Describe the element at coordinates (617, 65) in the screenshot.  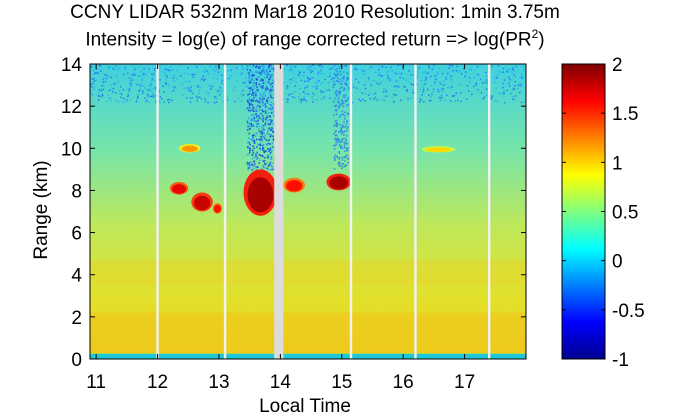
I see `colorbar-tick-label: 2` at that location.